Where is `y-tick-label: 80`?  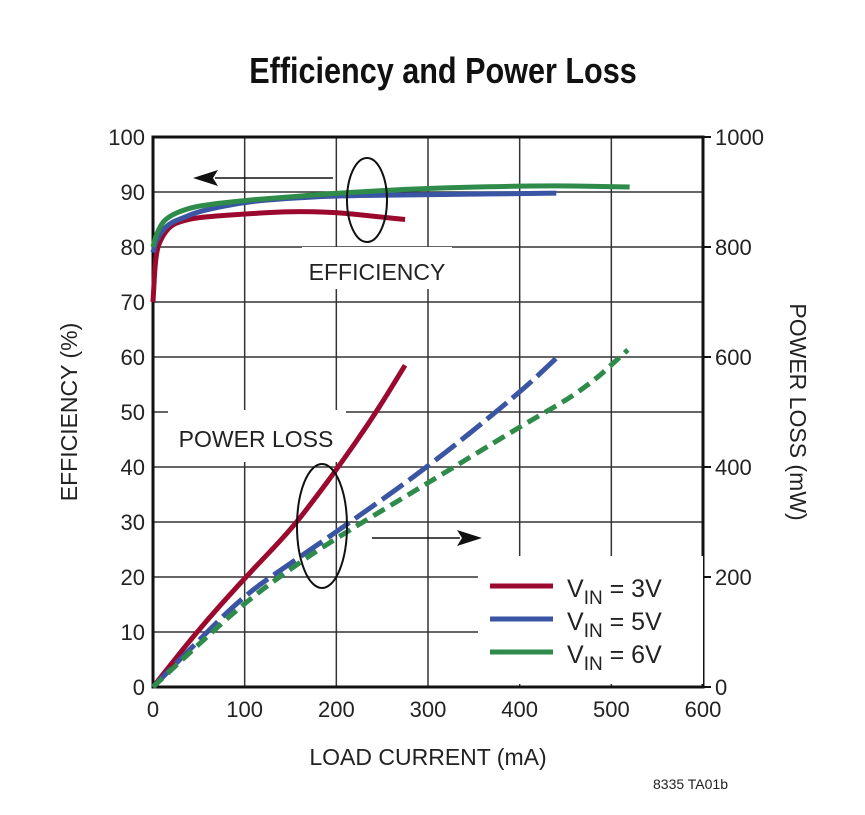
y-tick-label: 80 is located at coordinates (133, 247).